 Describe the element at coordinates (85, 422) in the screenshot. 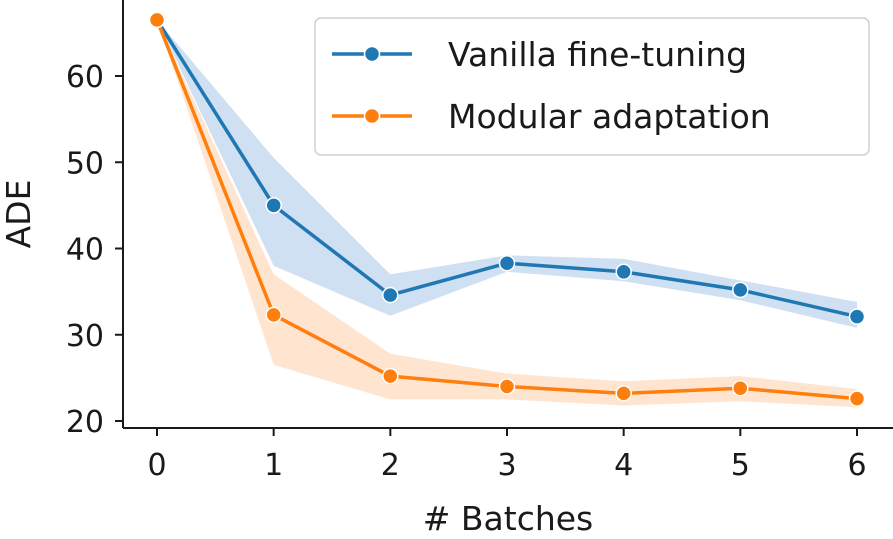

I see `y-tick-label: 20` at that location.